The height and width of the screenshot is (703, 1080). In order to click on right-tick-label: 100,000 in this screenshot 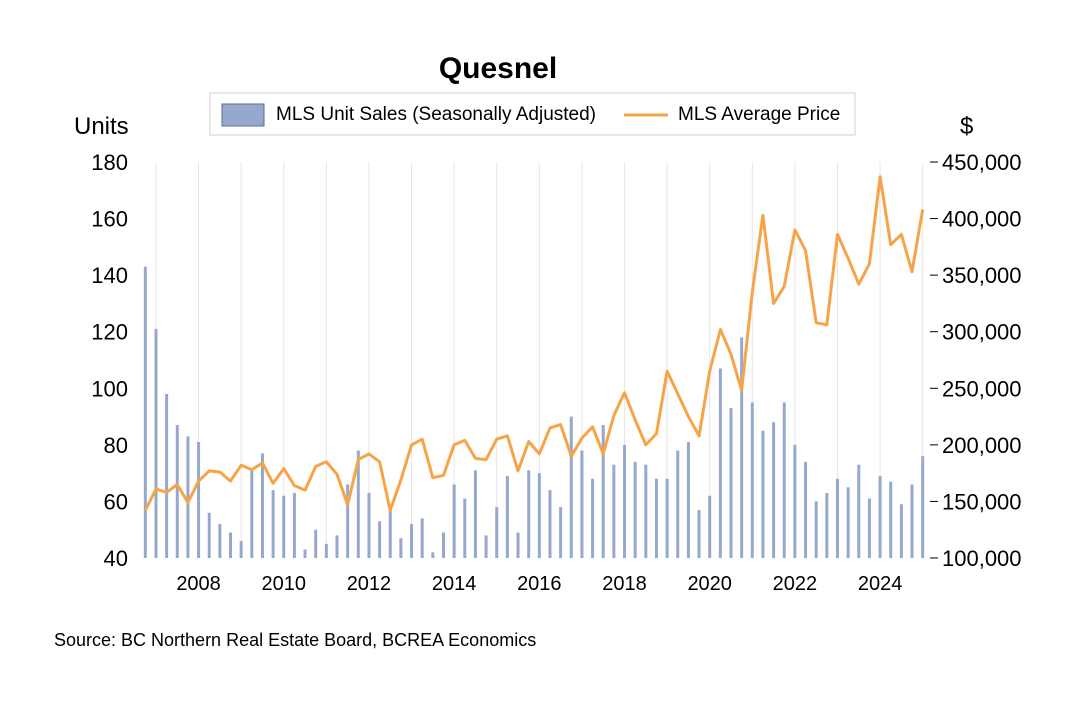, I will do `click(982, 558)`.